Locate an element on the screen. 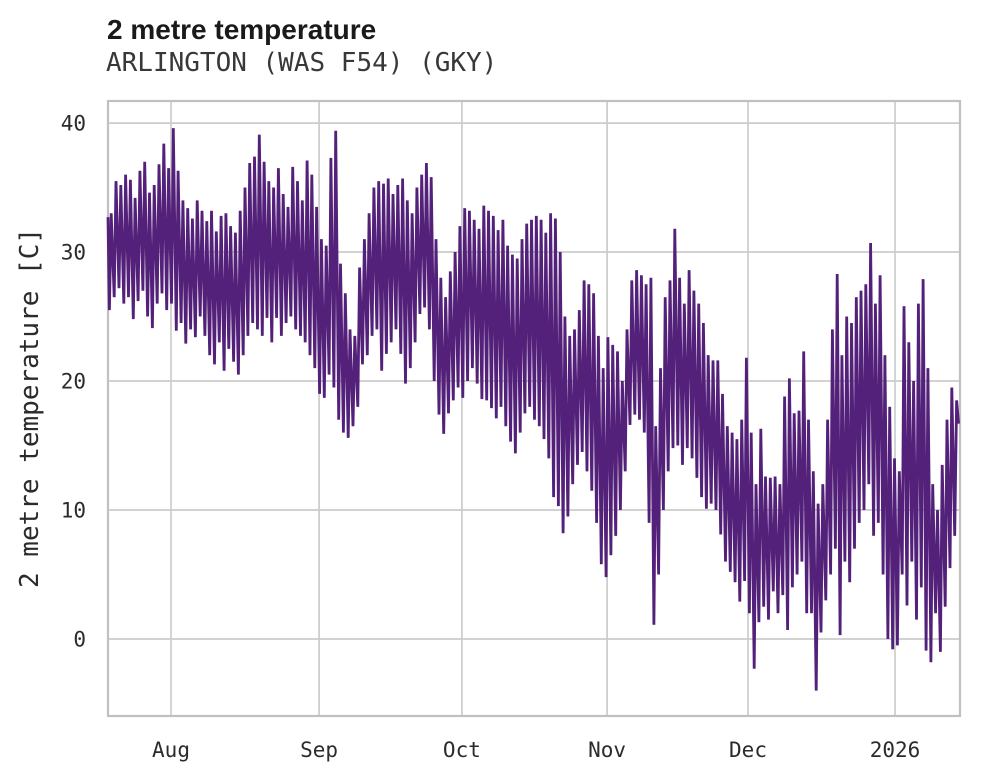 This screenshot has height=782, width=981. x-tick-label: Nov is located at coordinates (607, 750).